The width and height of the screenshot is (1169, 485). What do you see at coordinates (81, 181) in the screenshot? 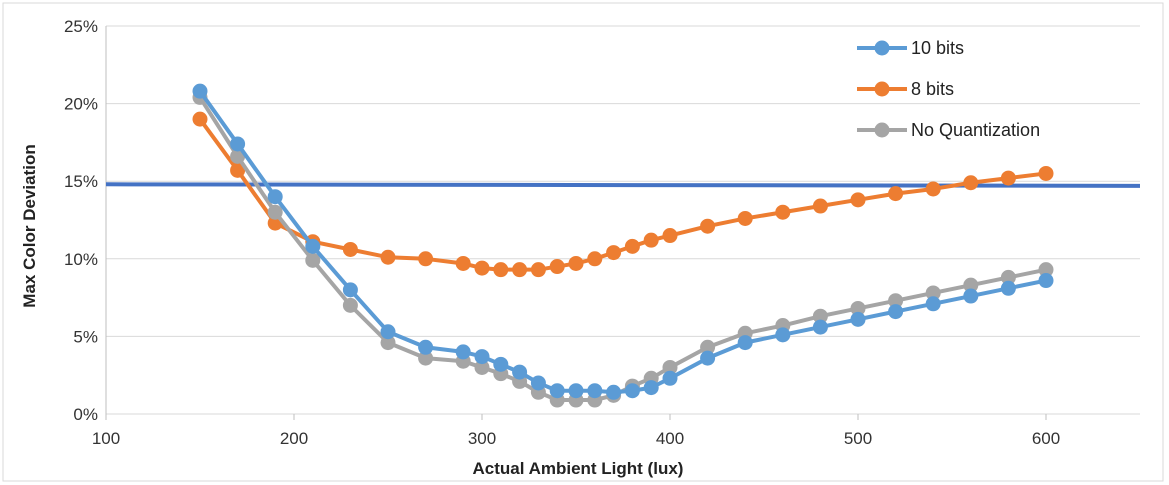
I see `y-tick-label: 15%` at bounding box center [81, 181].